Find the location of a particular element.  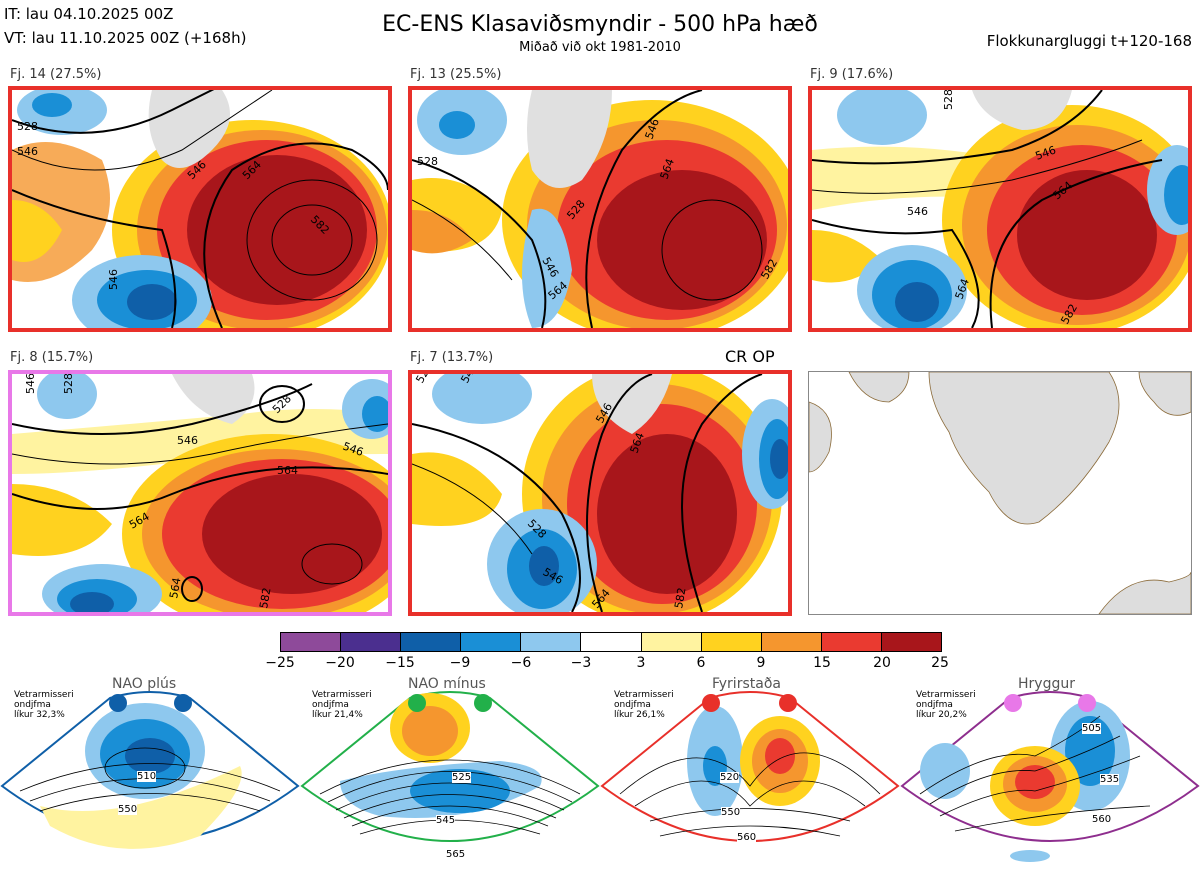

panel-label: Fj. 14 (27.5%) is located at coordinates (56, 74).